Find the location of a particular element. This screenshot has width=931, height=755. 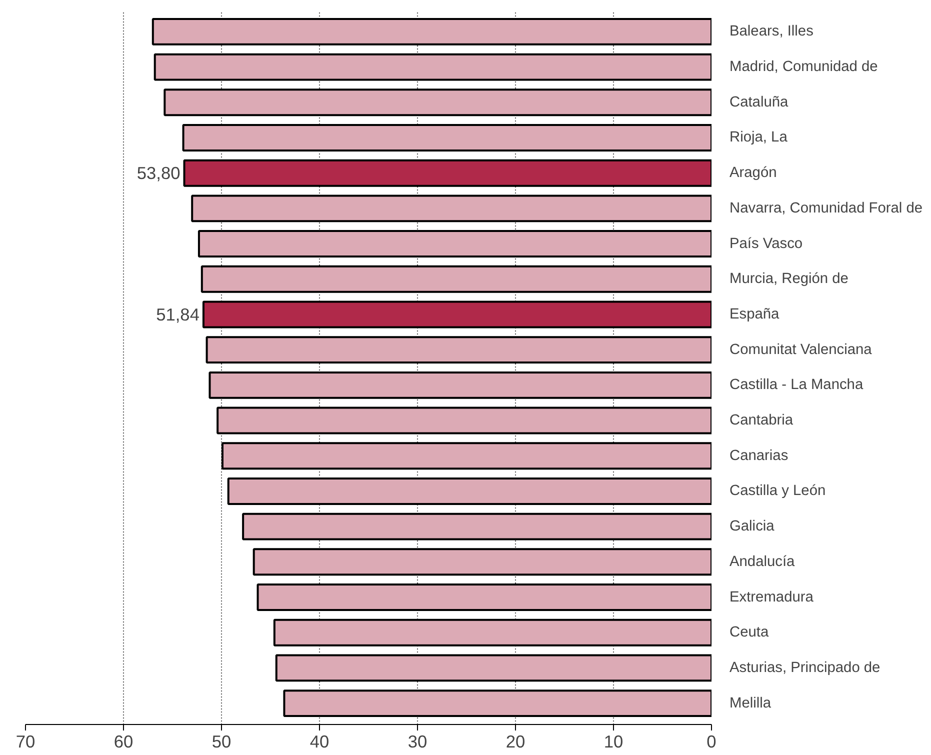

y-tick-label: País Vasco is located at coordinates (766, 244).